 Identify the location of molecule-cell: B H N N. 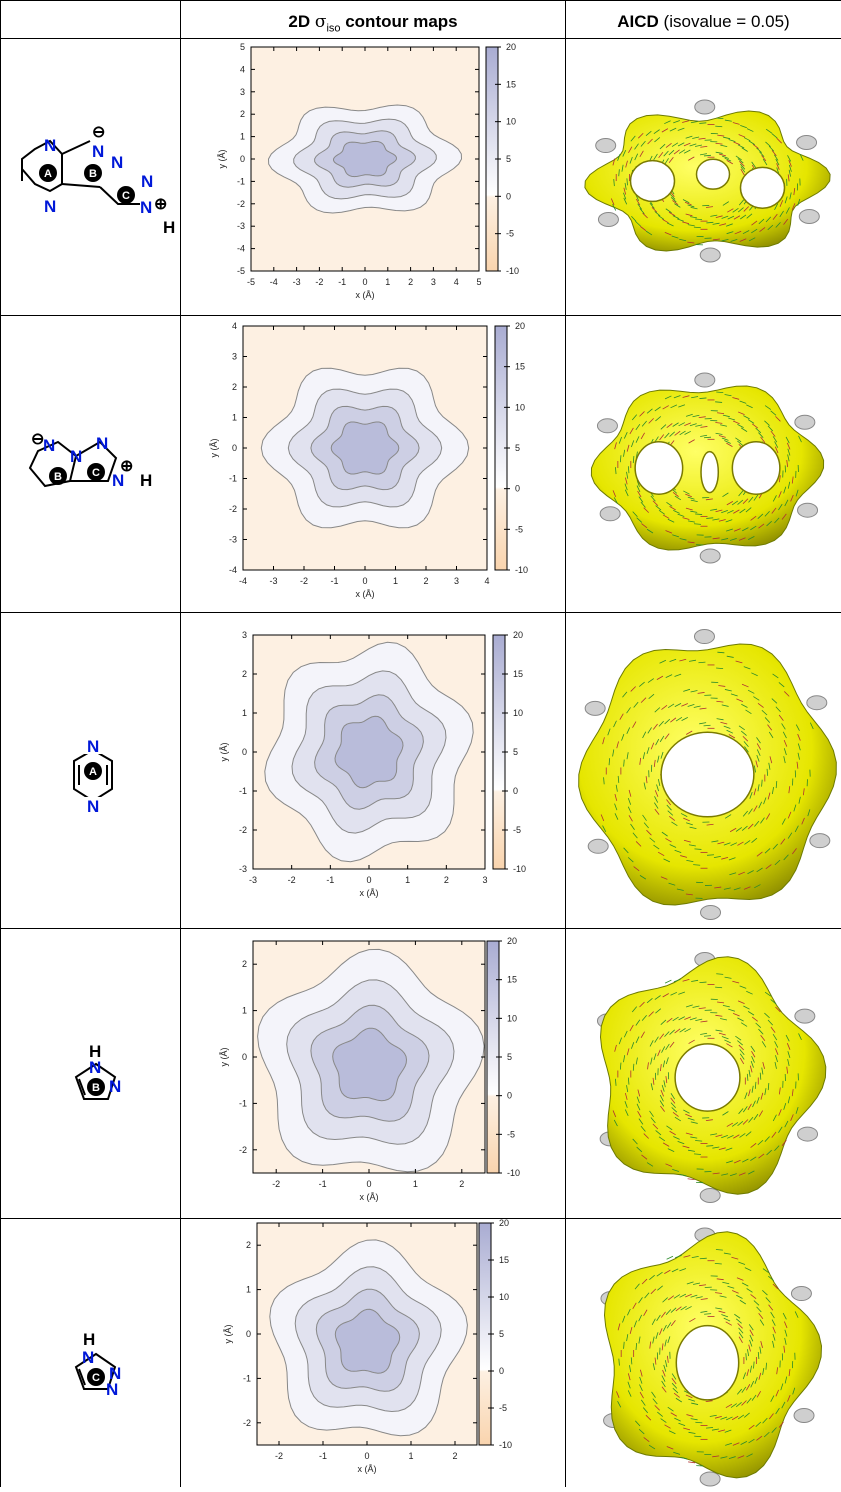
(90, 1073).